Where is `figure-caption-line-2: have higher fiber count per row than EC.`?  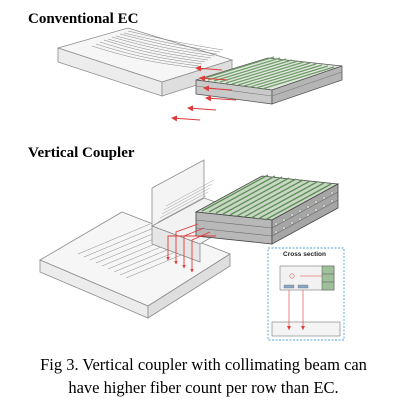 figure-caption-line-2: have higher fiber count per row than EC. is located at coordinates (203, 387).